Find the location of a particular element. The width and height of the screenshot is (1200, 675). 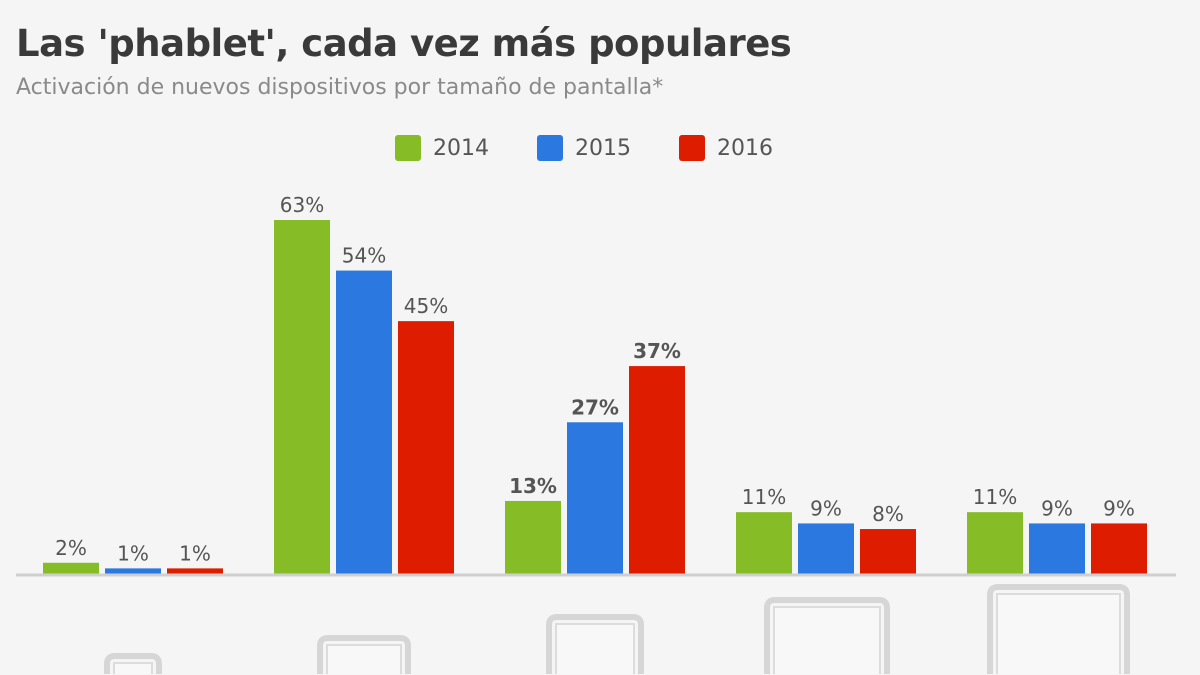

data-label: 8% is located at coordinates (888, 514).